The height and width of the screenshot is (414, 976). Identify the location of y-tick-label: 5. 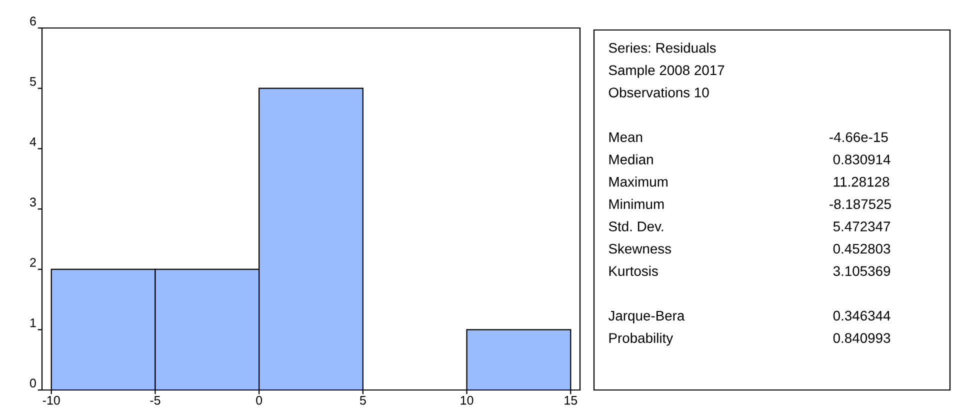
(33, 81).